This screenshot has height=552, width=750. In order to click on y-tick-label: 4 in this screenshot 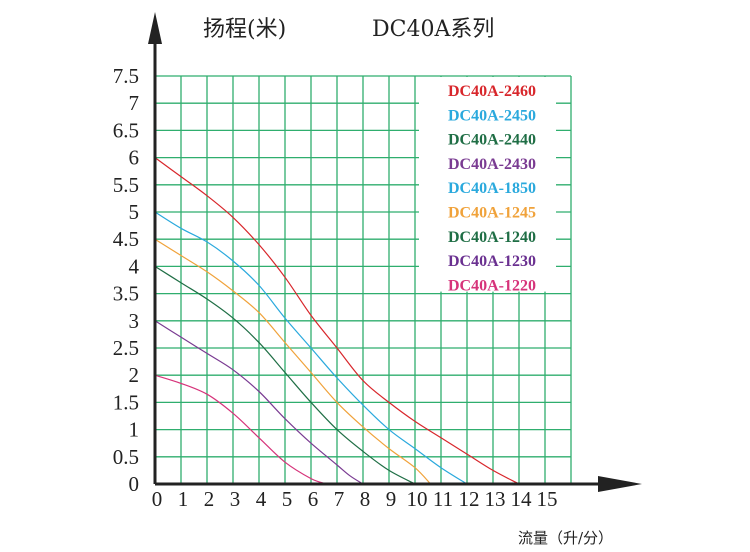, I will do `click(134, 266)`.